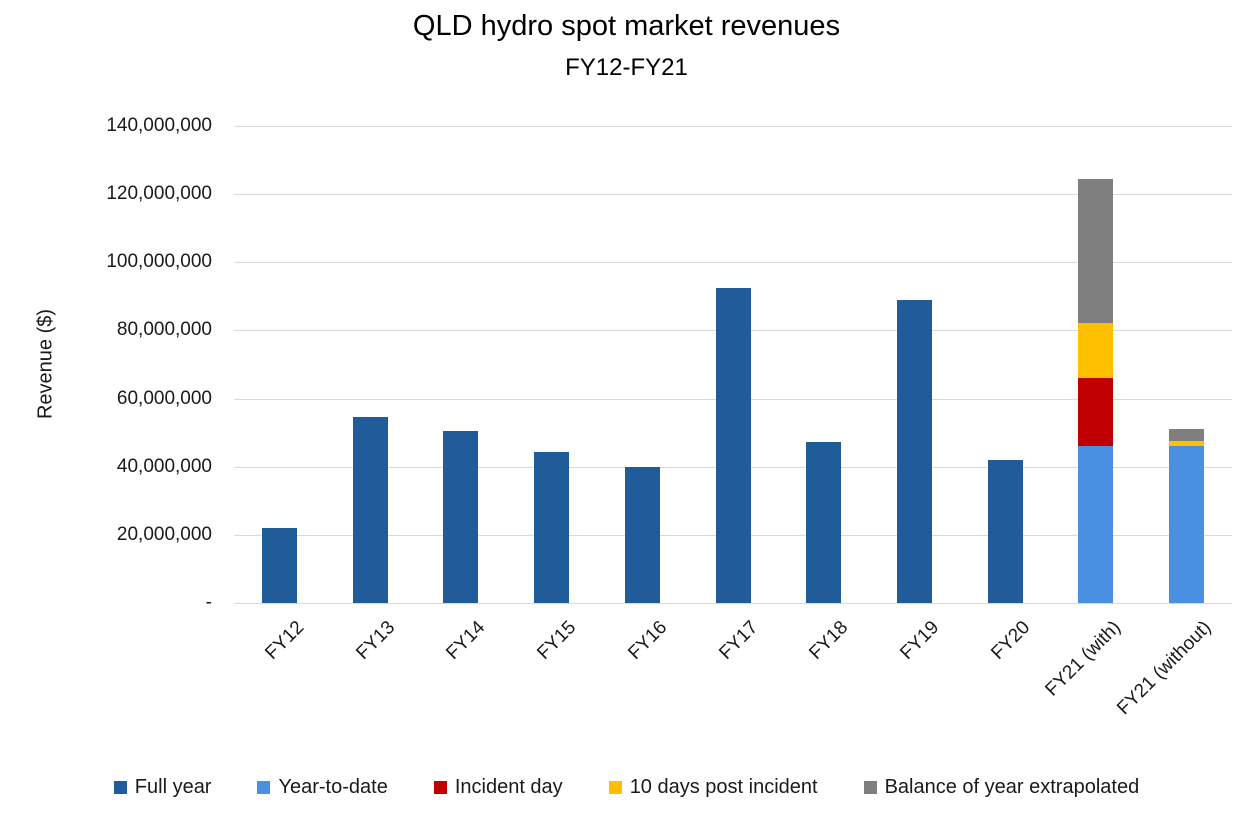 The width and height of the screenshot is (1253, 821). What do you see at coordinates (1012, 787) in the screenshot?
I see `legend-label: Balance of year extrapolated` at bounding box center [1012, 787].